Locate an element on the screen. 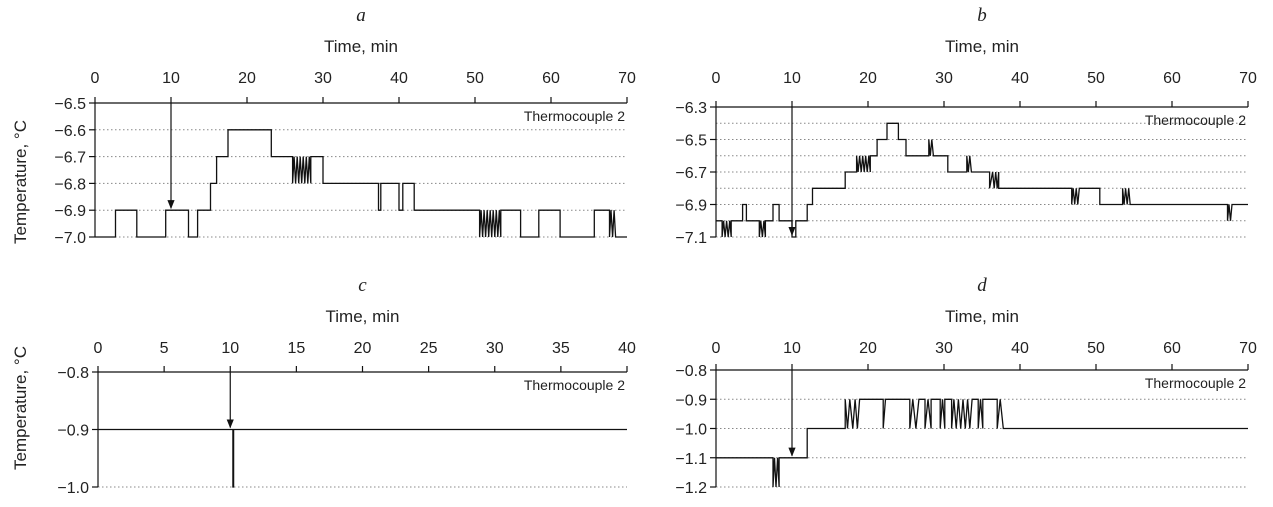 The width and height of the screenshot is (1273, 507). panel-b-y-tick-label--6_3: −6.3 is located at coordinates (691, 108).